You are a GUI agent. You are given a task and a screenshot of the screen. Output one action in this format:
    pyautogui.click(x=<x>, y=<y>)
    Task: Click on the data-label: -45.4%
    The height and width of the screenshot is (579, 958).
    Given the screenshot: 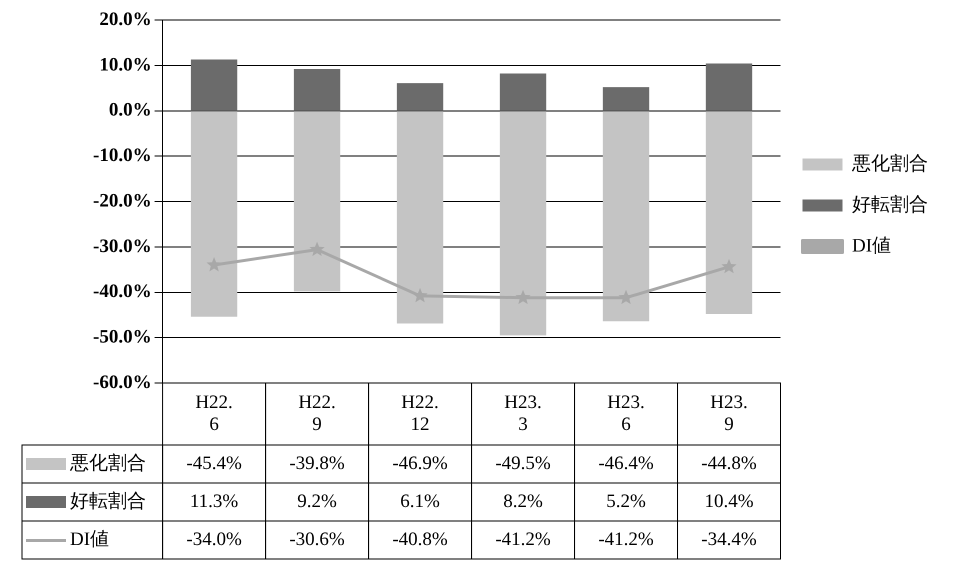 What is the action you would take?
    pyautogui.click(x=214, y=463)
    